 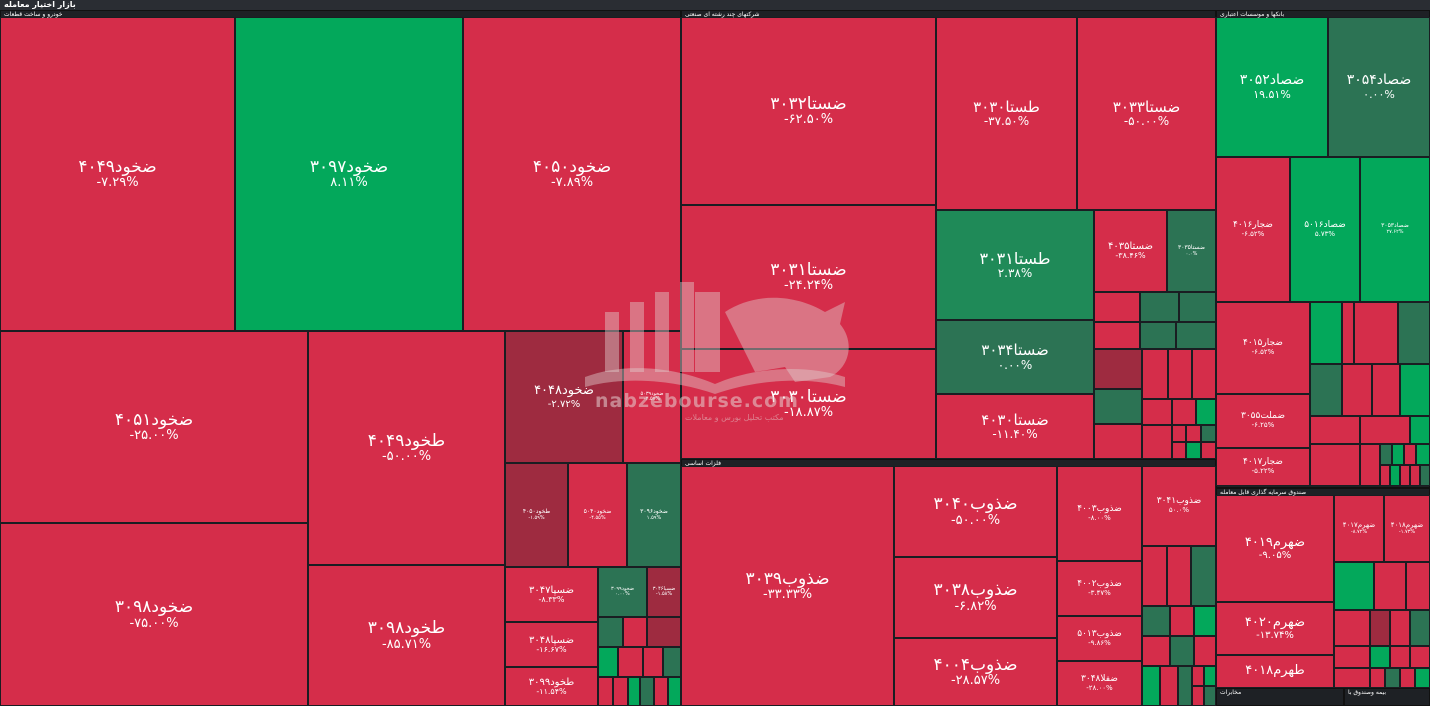 I want to click on treemap-tile: ضستا۴۰۳۰ -۱۱.۴۰%, so click(x=1015, y=426).